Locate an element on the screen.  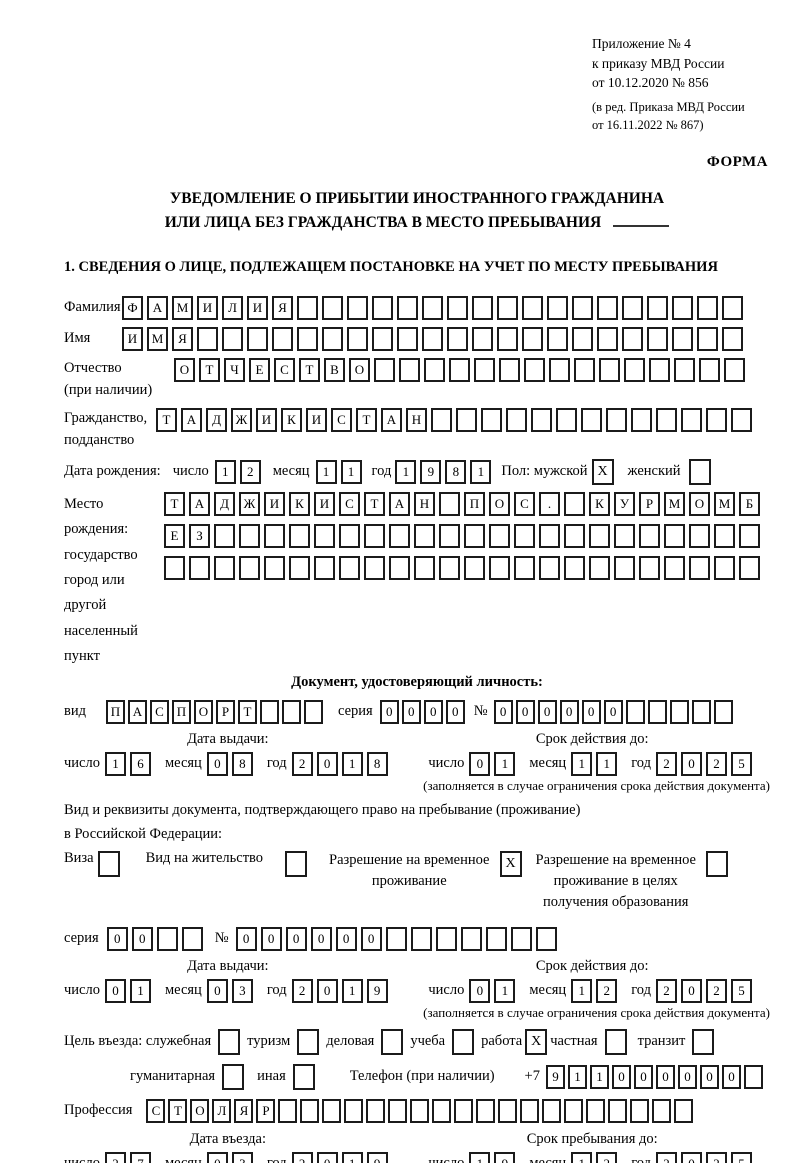
char-cell: Т is located at coordinates (209, 369).